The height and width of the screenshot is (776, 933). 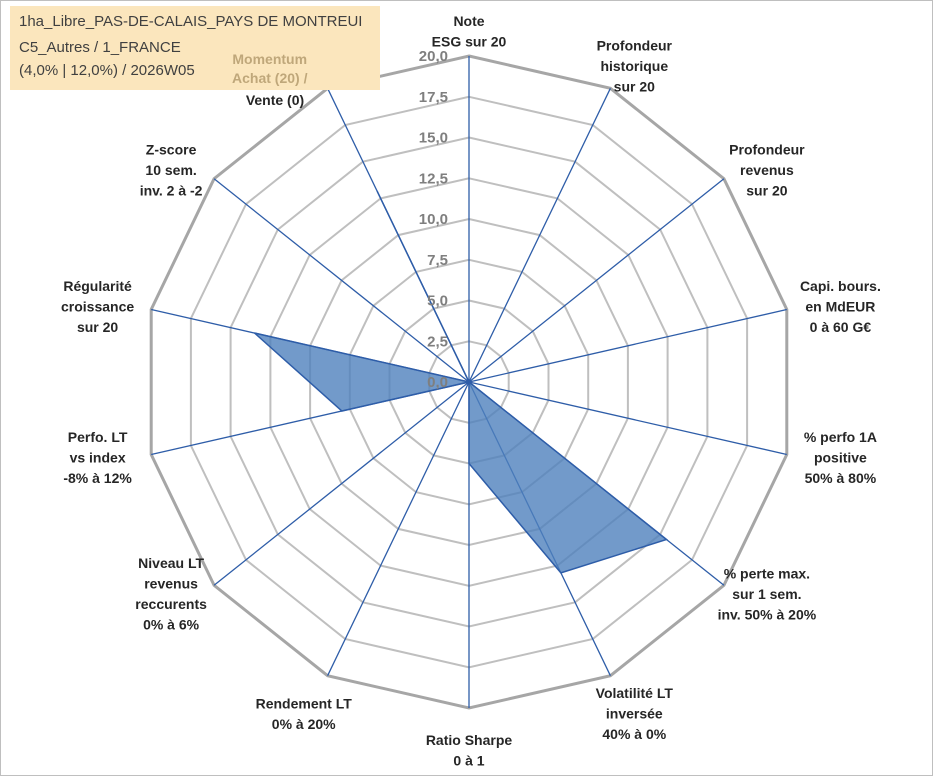 What do you see at coordinates (635, 693) in the screenshot?
I see `axis-label-6: Volatilité LT` at bounding box center [635, 693].